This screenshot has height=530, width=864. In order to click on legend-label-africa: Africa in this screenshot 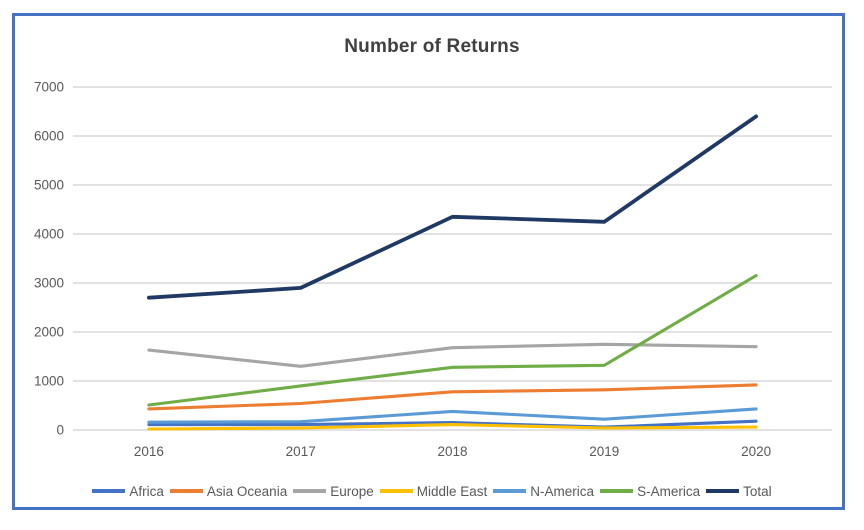, I will do `click(146, 491)`.